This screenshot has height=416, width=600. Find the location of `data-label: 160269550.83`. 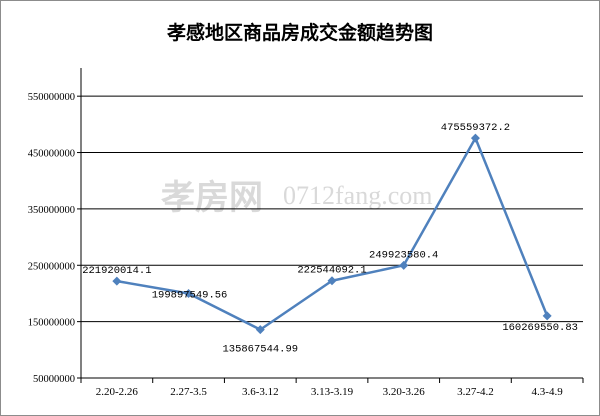

data-label: 160269550.83 is located at coordinates (540, 328).